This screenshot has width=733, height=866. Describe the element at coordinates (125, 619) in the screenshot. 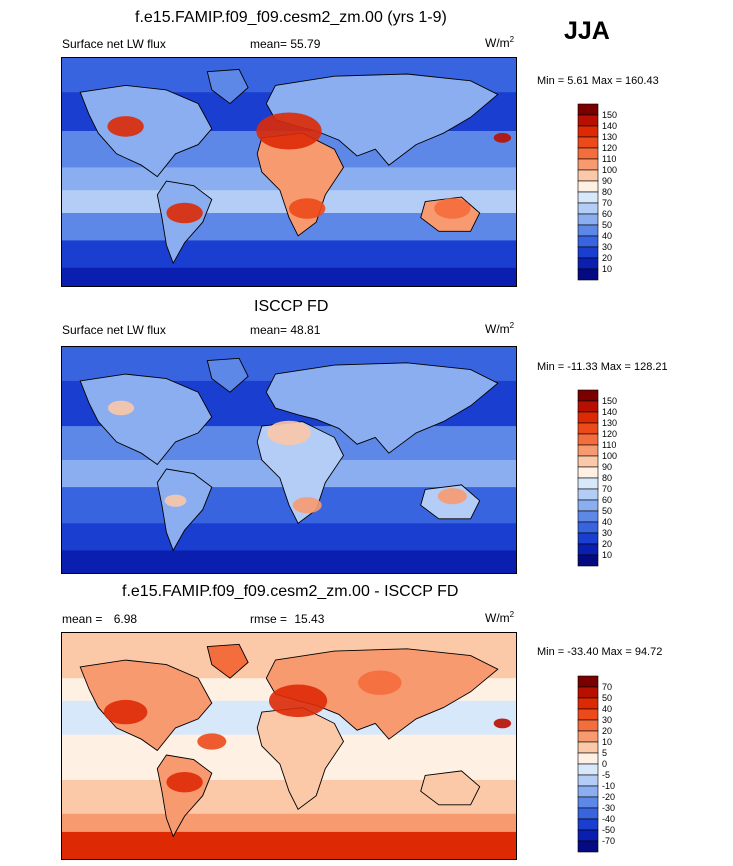

I see `panel3-mean-value: 6.98` at that location.